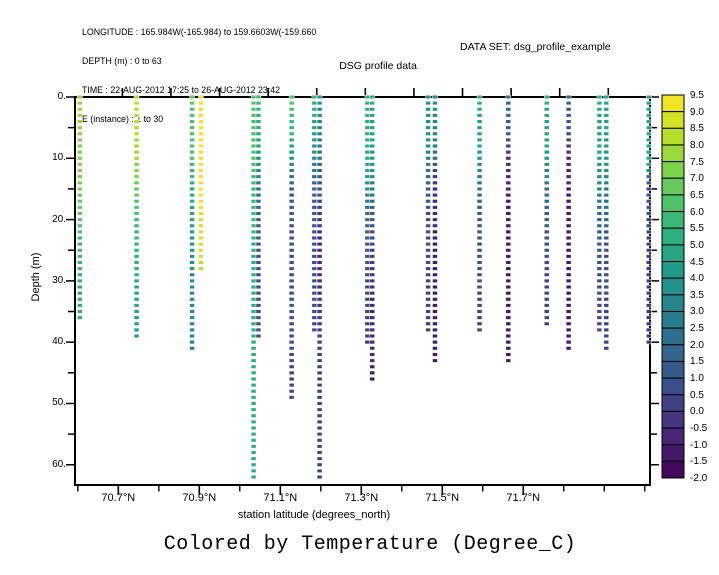 Image resolution: width=719 pixels, height=575 pixels. I want to click on colorbar-tick-label: 3.0, so click(697, 312).